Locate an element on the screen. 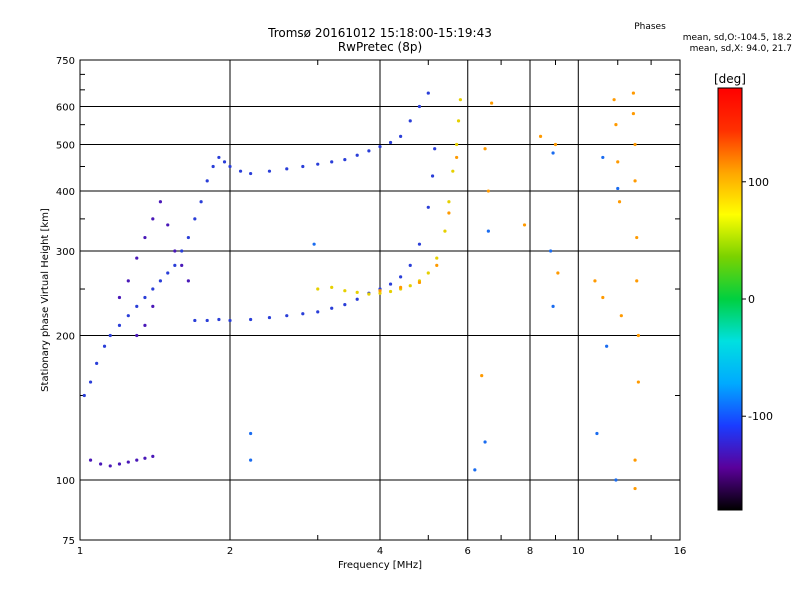  y-tick-label: 100 is located at coordinates (65, 481).